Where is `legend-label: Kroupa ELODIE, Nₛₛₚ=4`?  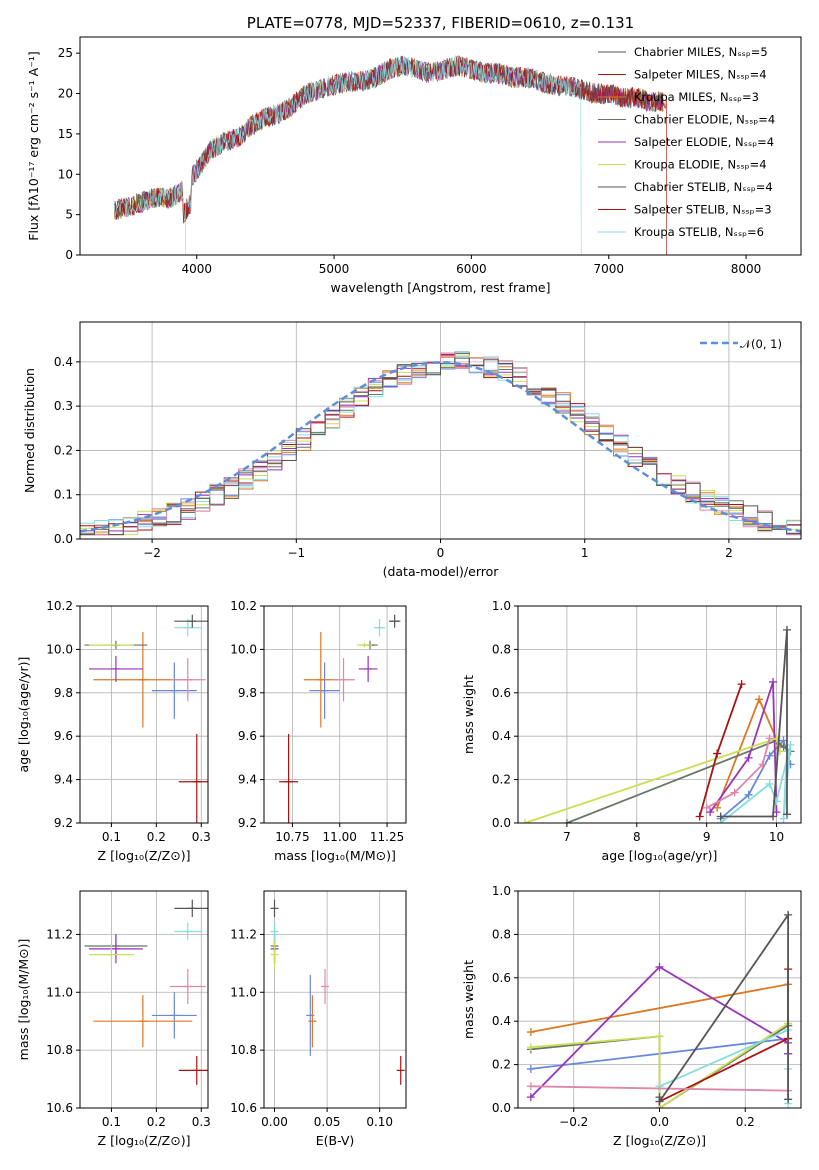 legend-label: Kroupa ELODIE, Nₛₛₚ=4 is located at coordinates (700, 165).